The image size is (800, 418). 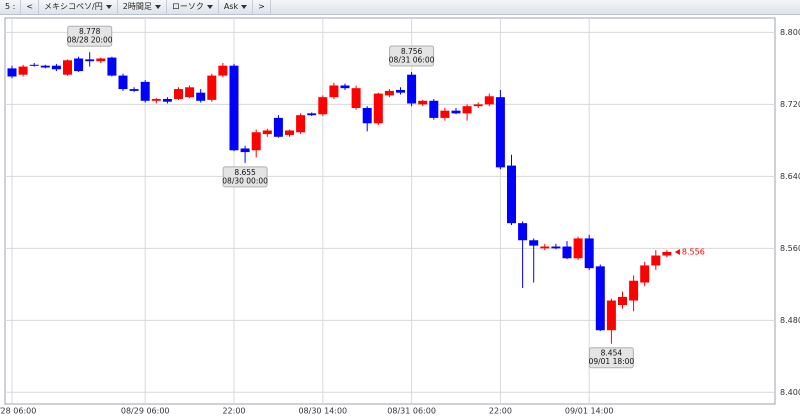 What do you see at coordinates (18, 411) in the screenshot?
I see `x-tick-label: 08/28 06:00` at bounding box center [18, 411].